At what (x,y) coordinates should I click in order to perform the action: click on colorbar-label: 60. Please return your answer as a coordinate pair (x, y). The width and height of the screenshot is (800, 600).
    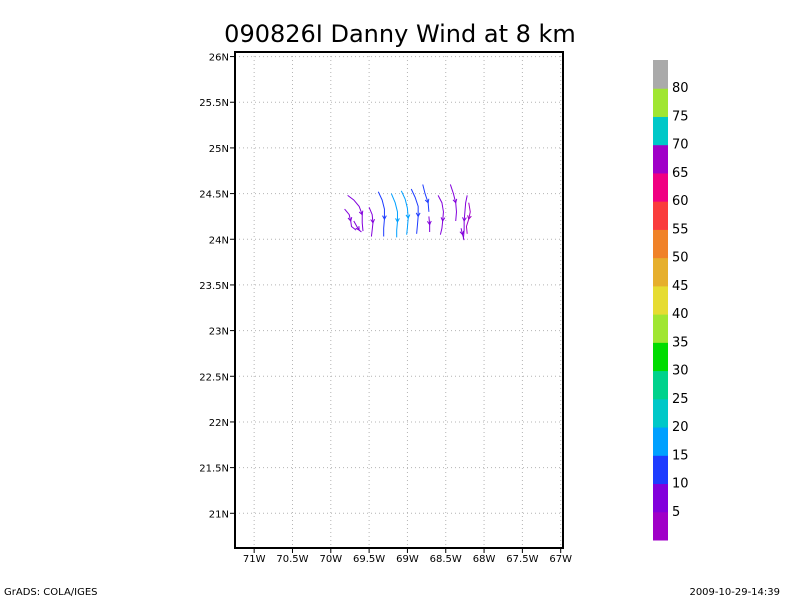
    Looking at the image, I should click on (680, 201).